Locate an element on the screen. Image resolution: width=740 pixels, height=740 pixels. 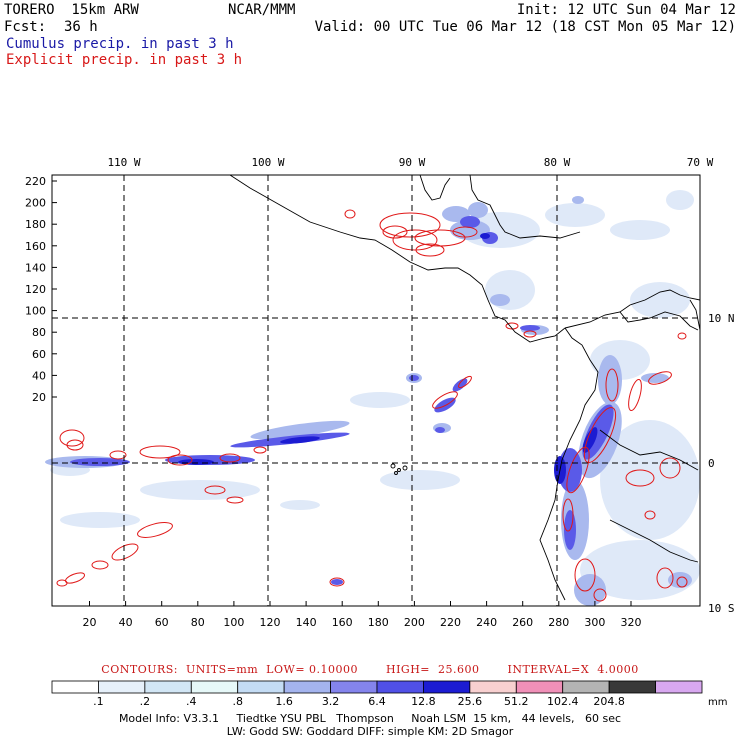
lon-label-90w: 90 W is located at coordinates (412, 162).